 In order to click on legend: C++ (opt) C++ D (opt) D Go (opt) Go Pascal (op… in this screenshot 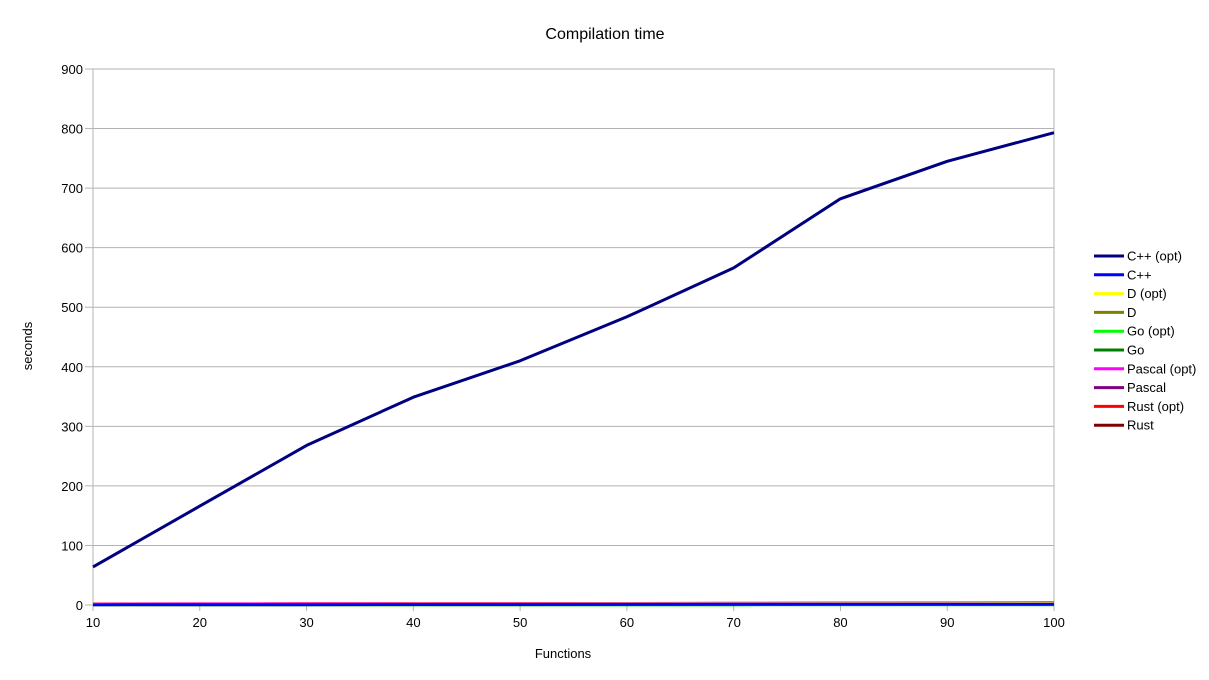, I will do `click(1145, 341)`.